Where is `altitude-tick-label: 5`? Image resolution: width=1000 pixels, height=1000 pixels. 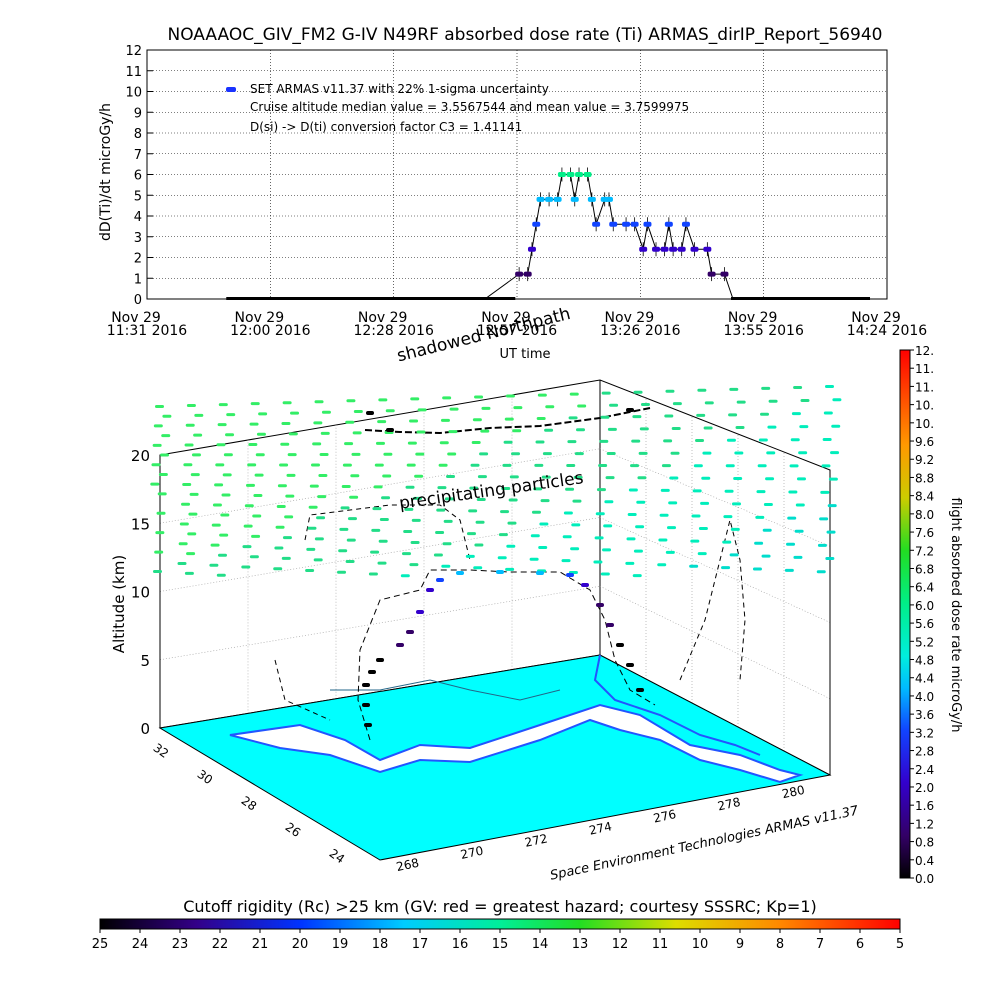 altitude-tick-label: 5 is located at coordinates (145, 661).